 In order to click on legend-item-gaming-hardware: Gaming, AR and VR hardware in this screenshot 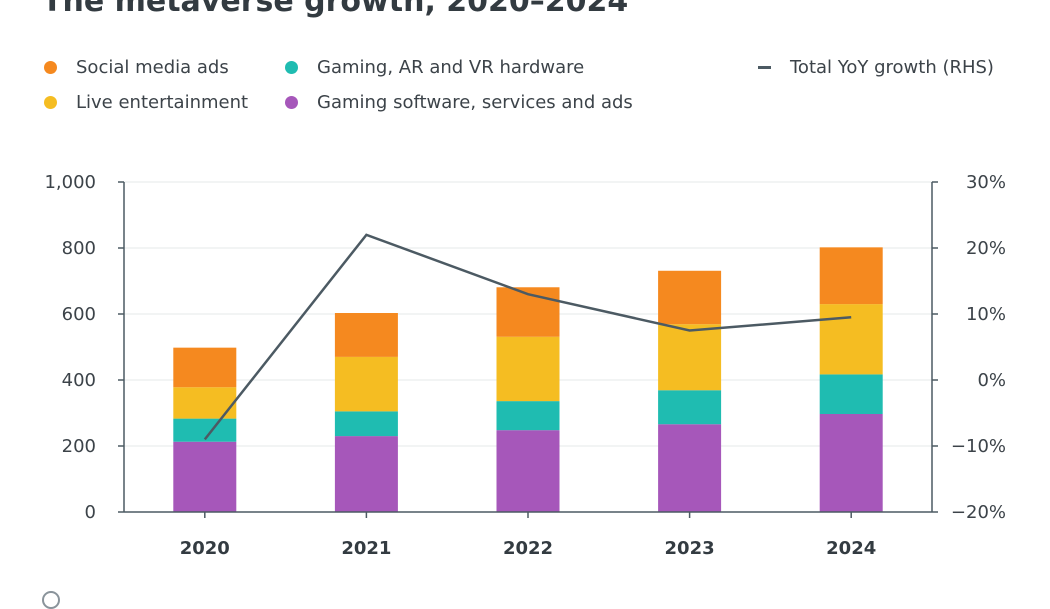, I will do `click(434, 67)`.